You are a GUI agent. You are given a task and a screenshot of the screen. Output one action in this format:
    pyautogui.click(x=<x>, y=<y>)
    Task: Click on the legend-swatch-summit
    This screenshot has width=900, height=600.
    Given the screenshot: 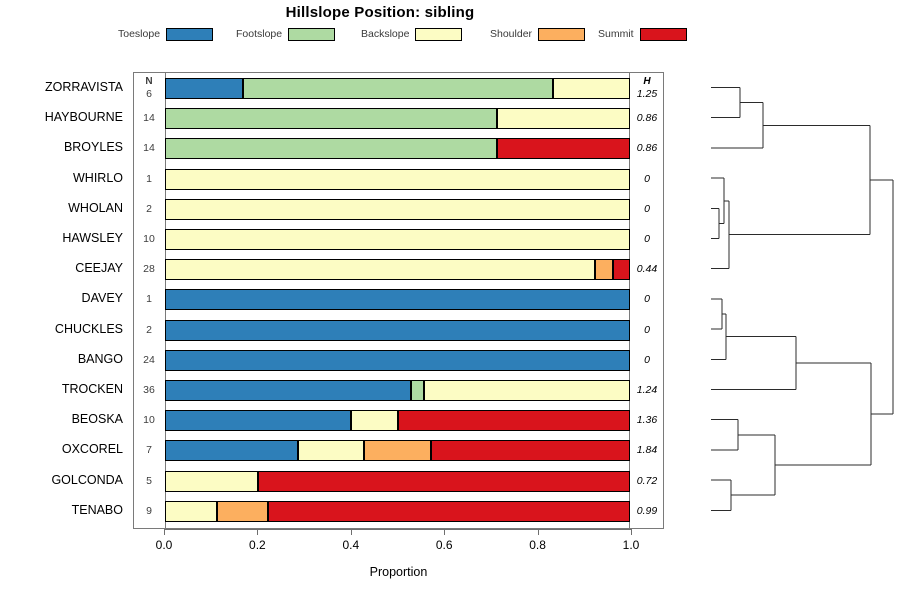 What is the action you would take?
    pyautogui.click(x=663, y=34)
    